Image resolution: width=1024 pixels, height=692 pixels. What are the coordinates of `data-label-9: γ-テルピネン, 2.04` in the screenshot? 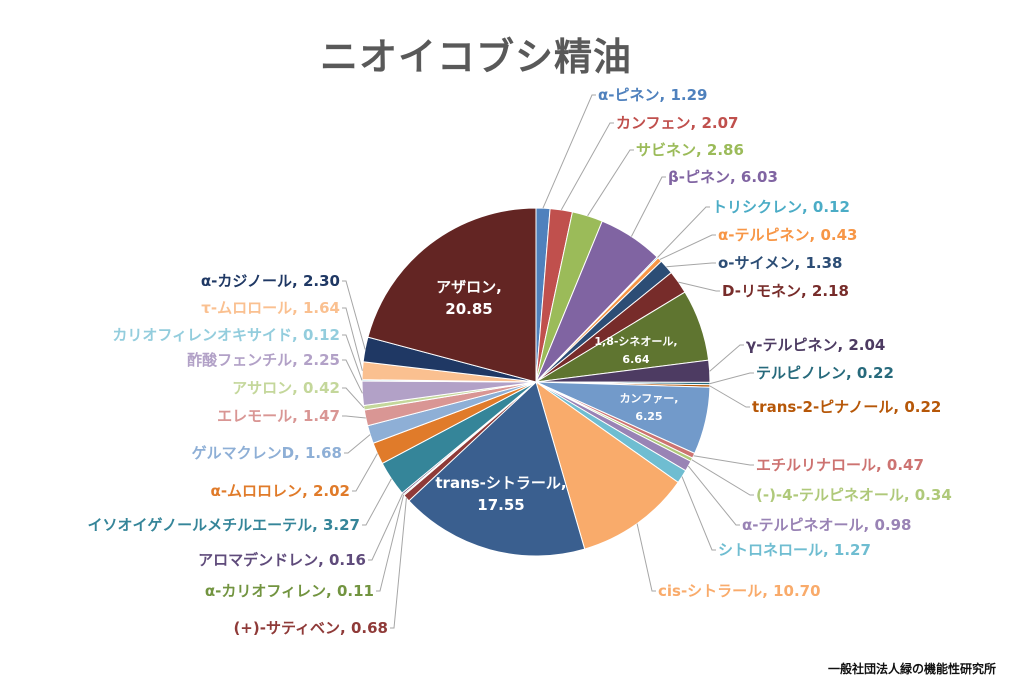 It's located at (815, 345).